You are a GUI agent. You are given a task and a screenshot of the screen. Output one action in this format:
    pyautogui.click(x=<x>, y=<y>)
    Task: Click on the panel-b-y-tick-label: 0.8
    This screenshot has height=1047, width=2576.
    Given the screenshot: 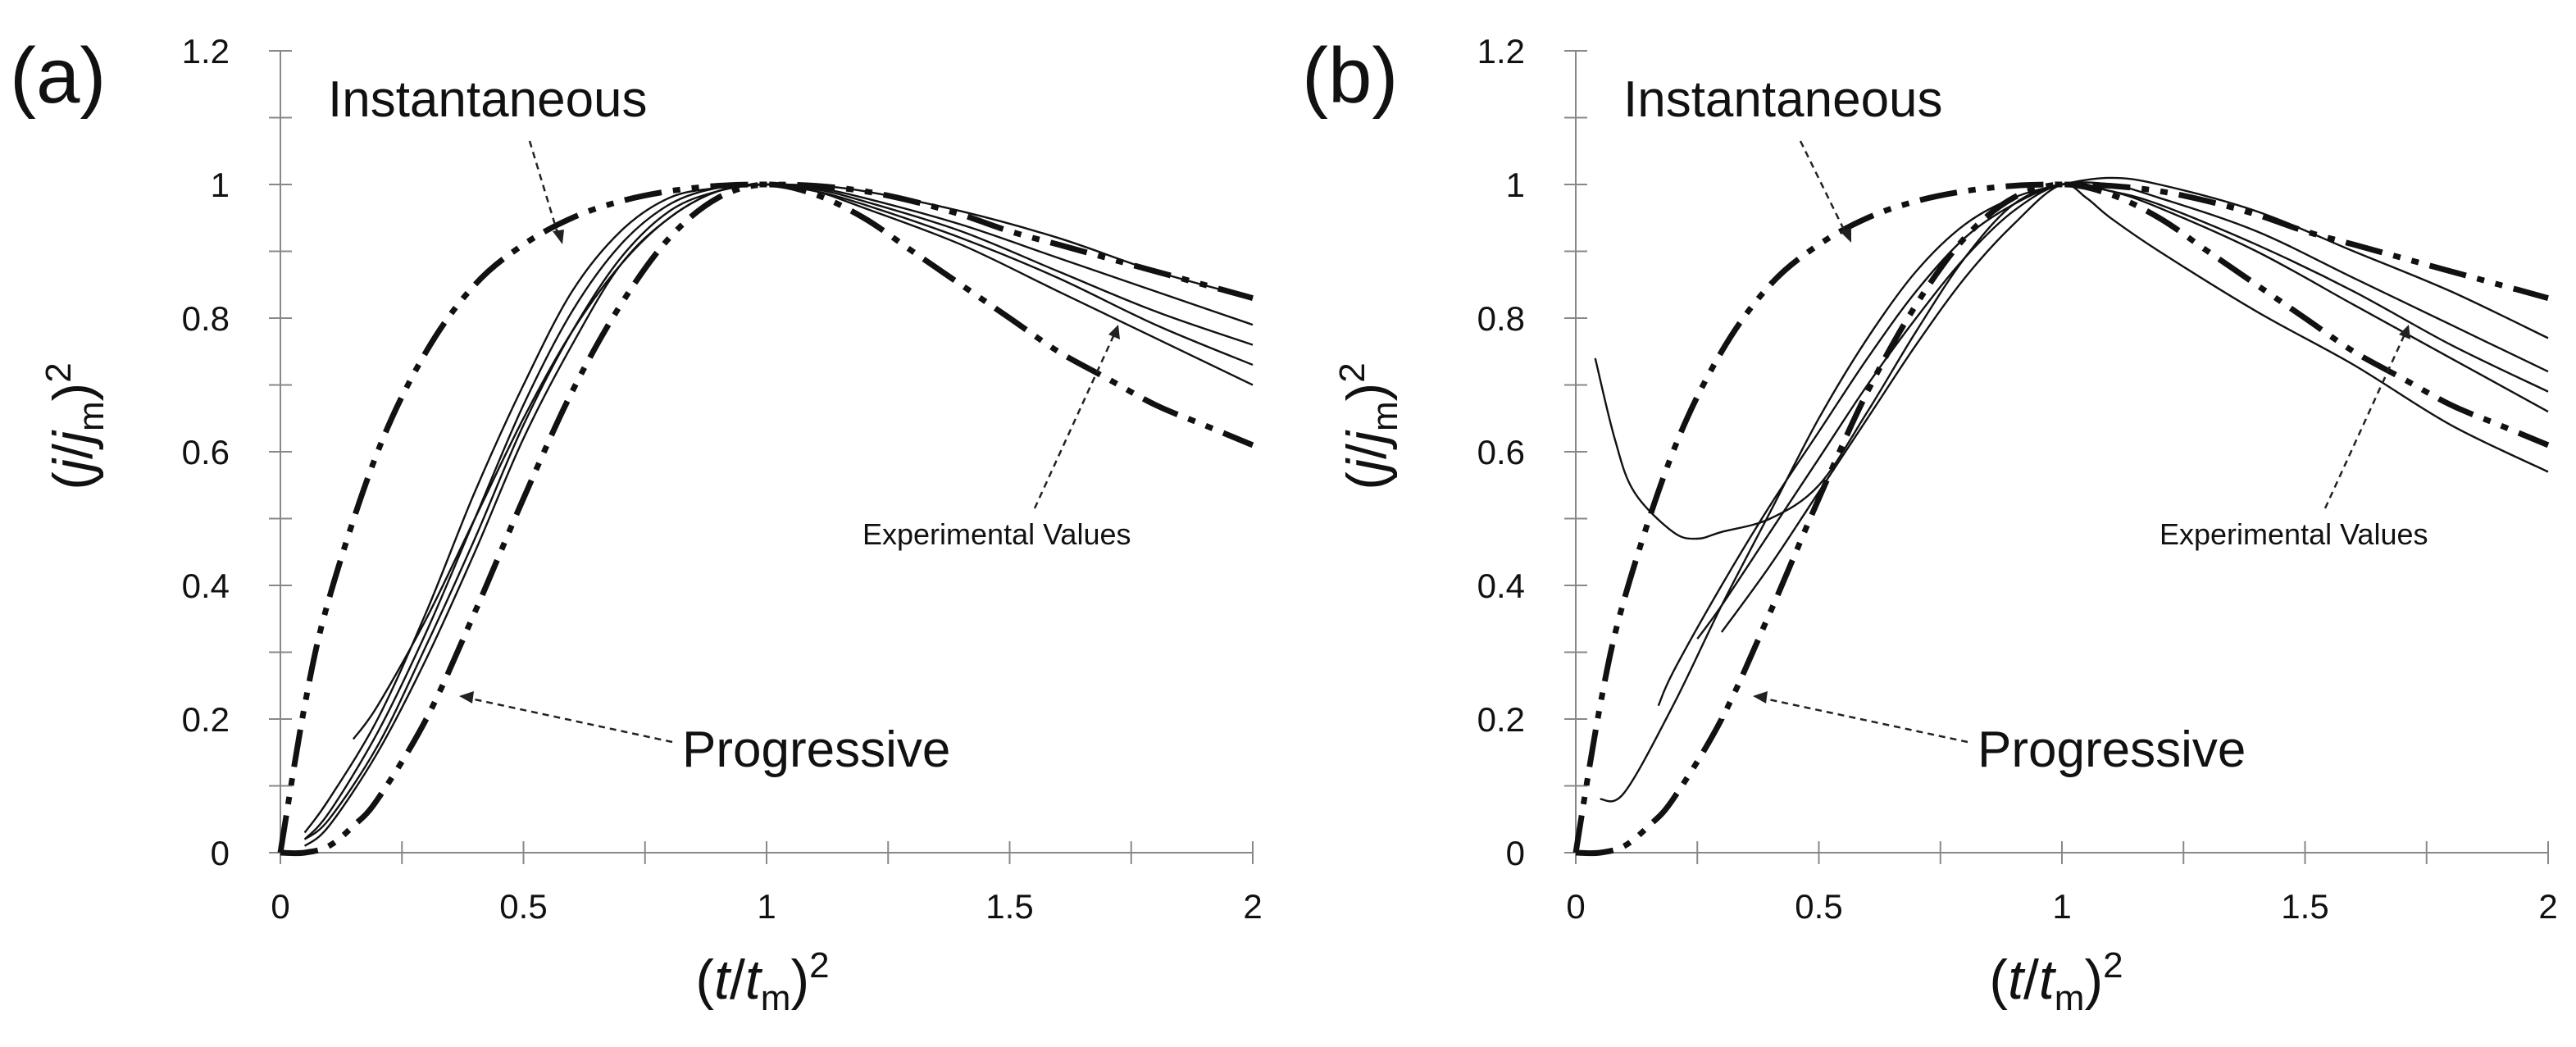 What is the action you would take?
    pyautogui.click(x=1501, y=318)
    